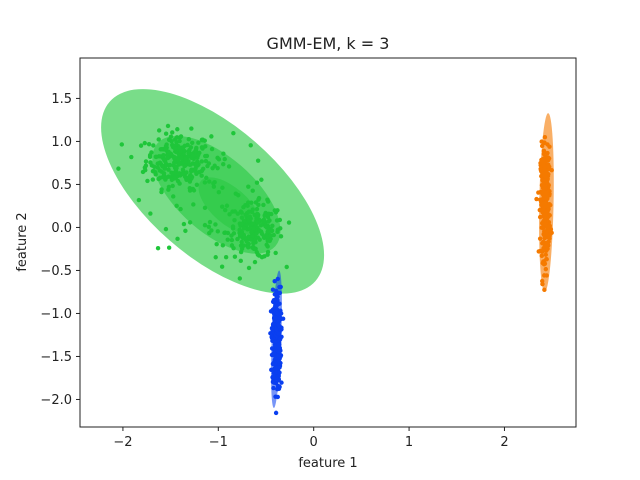 Image resolution: width=640 pixels, height=480 pixels. What do you see at coordinates (61, 142) in the screenshot?
I see `y-tick-label: 1.0` at bounding box center [61, 142].